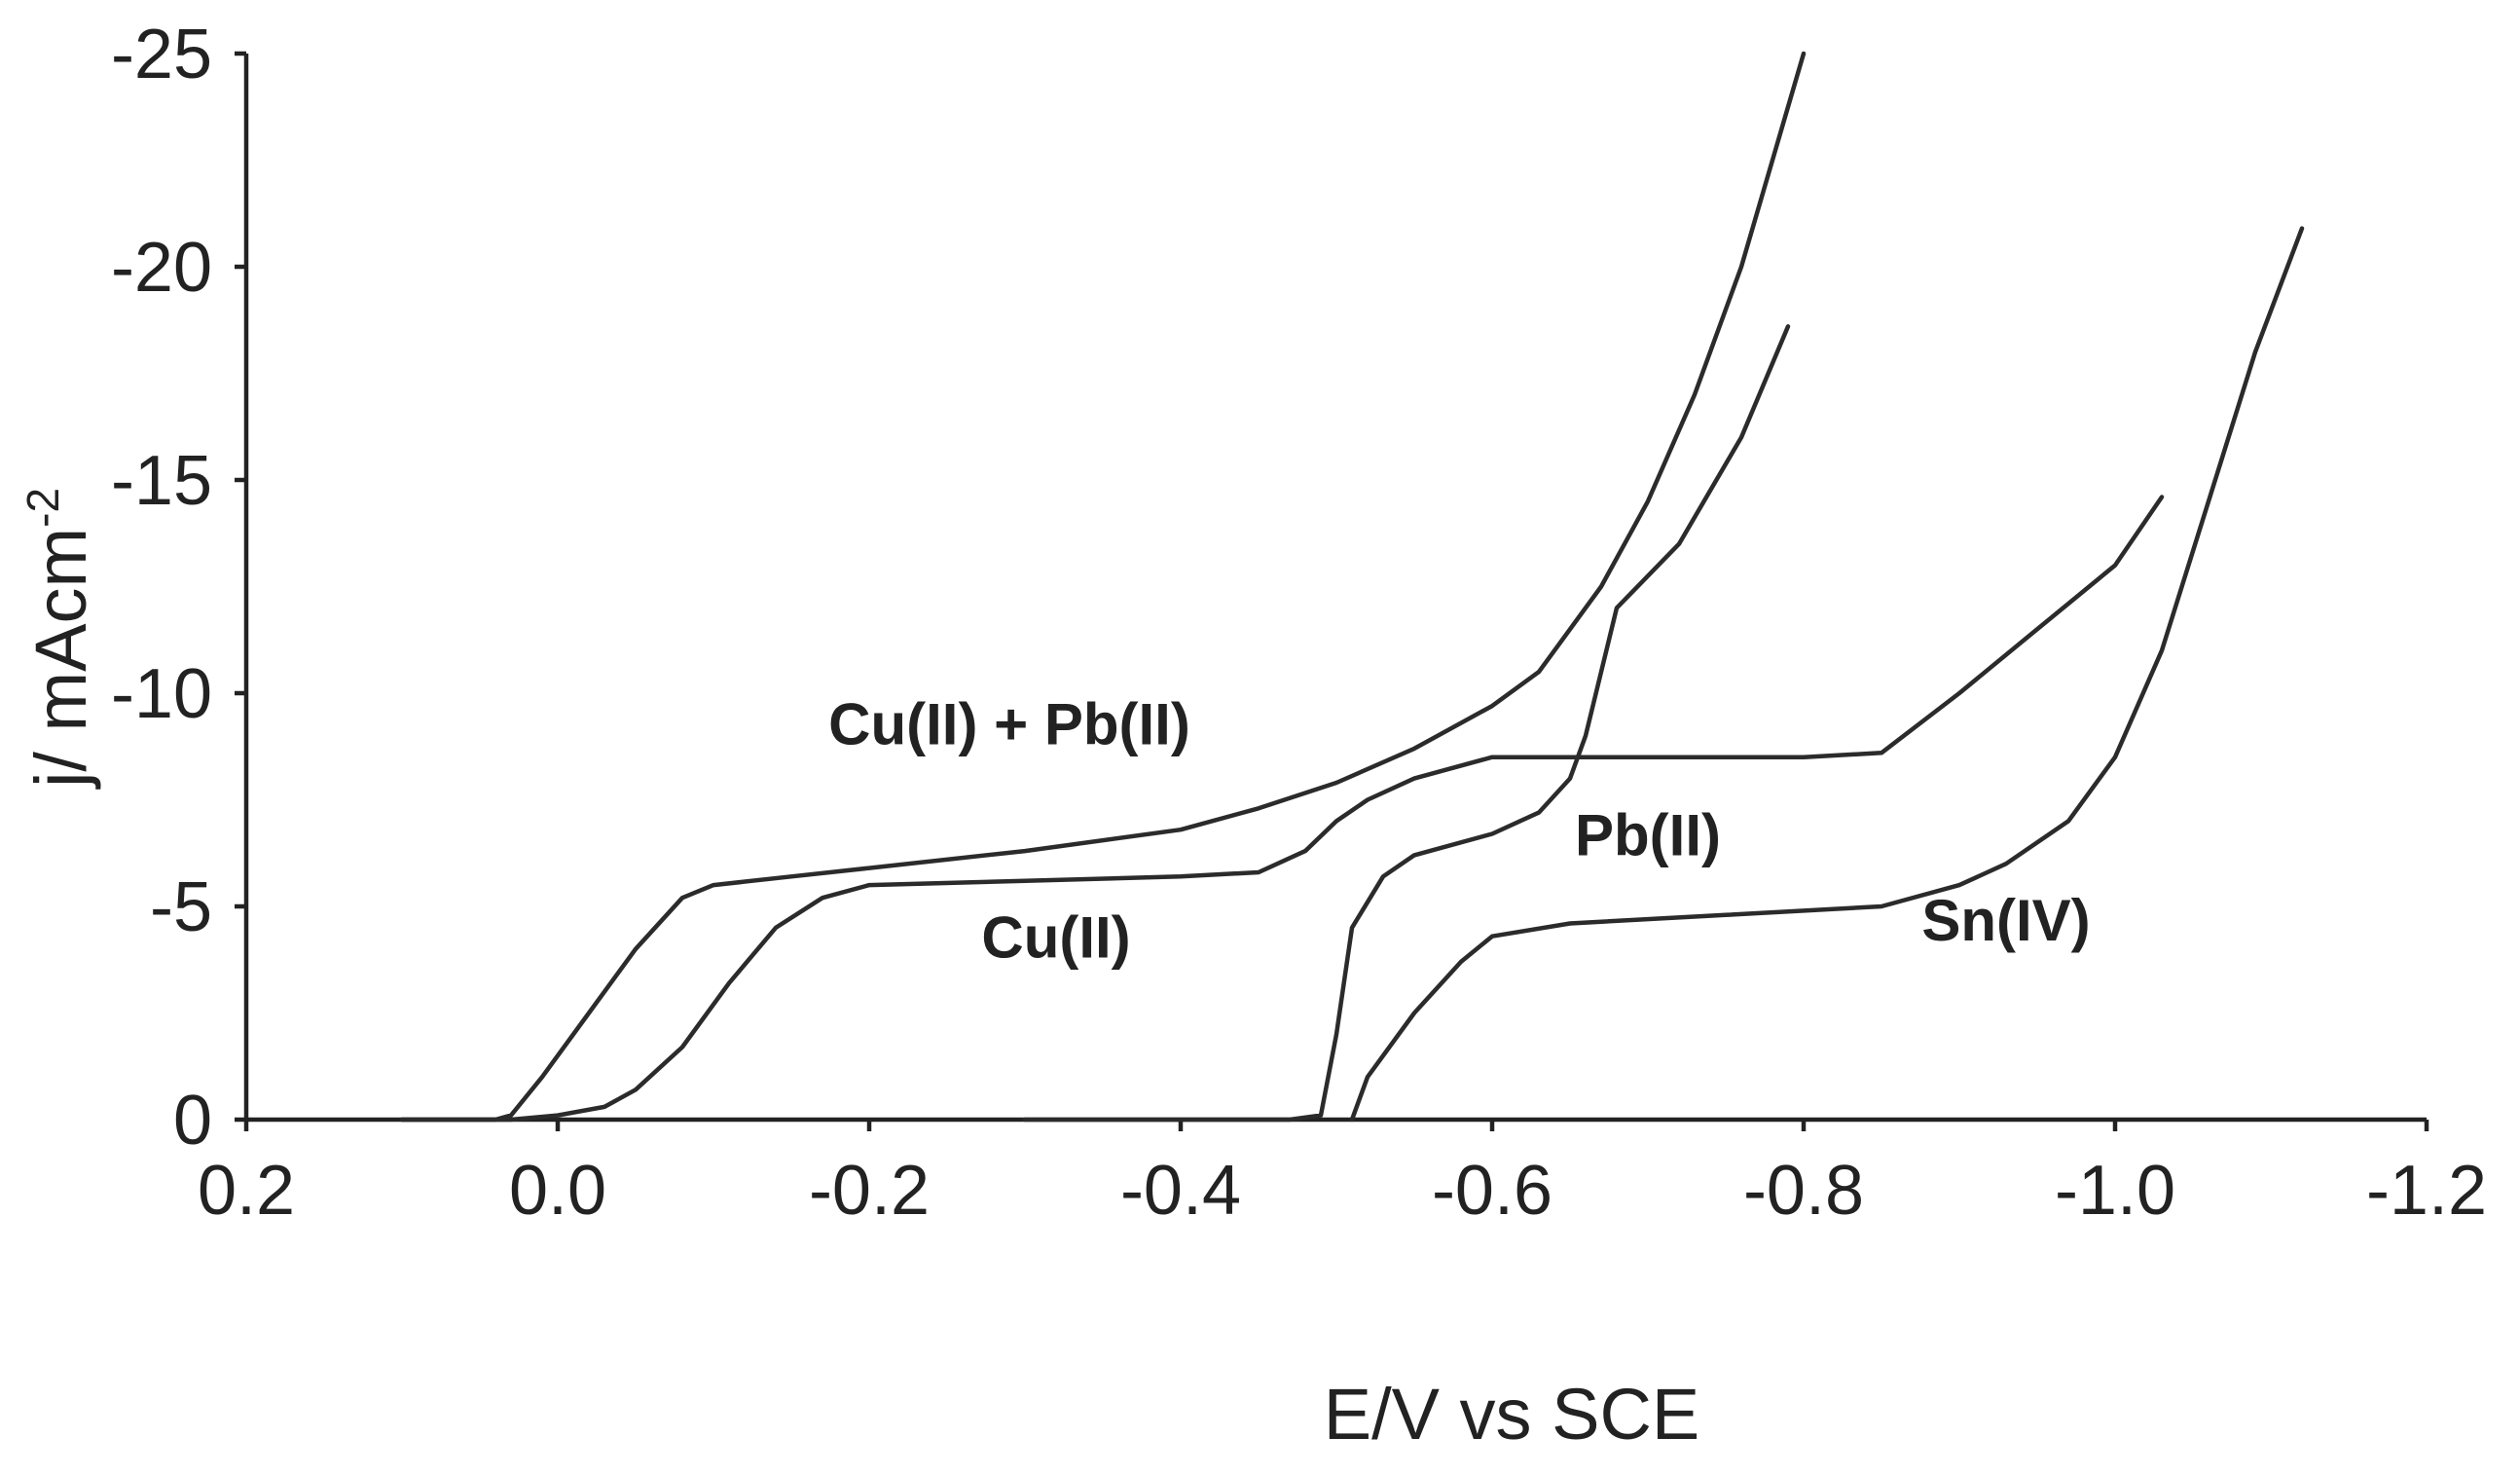 The height and width of the screenshot is (1474, 2520). What do you see at coordinates (246, 1191) in the screenshot?
I see `x-tick-label: 0.2` at bounding box center [246, 1191].